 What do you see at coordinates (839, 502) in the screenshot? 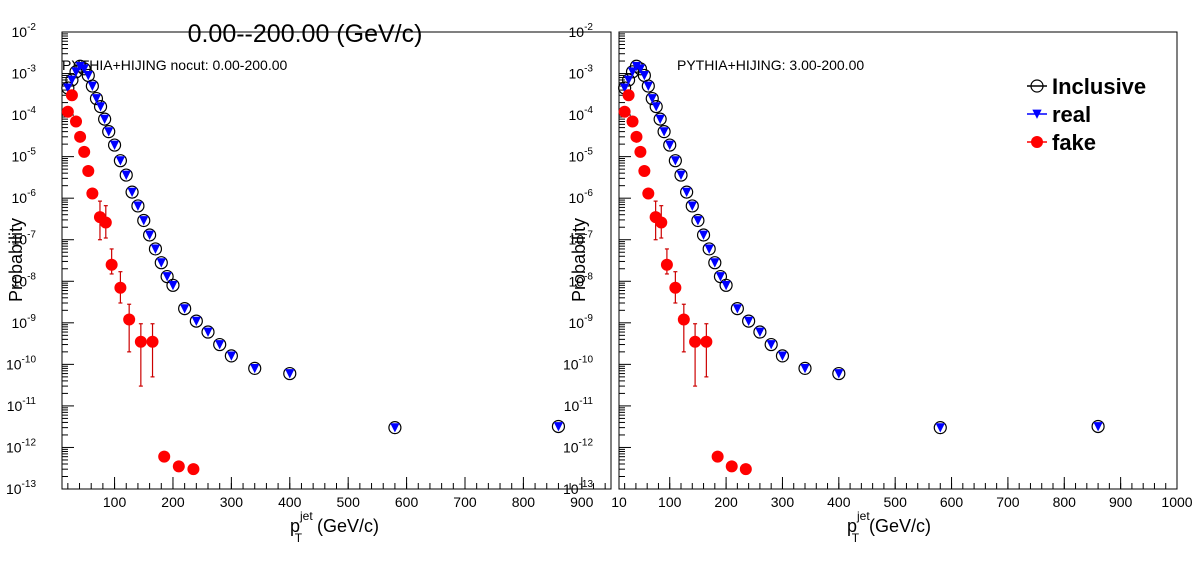
I see `x-tick-label: 400` at bounding box center [839, 502].